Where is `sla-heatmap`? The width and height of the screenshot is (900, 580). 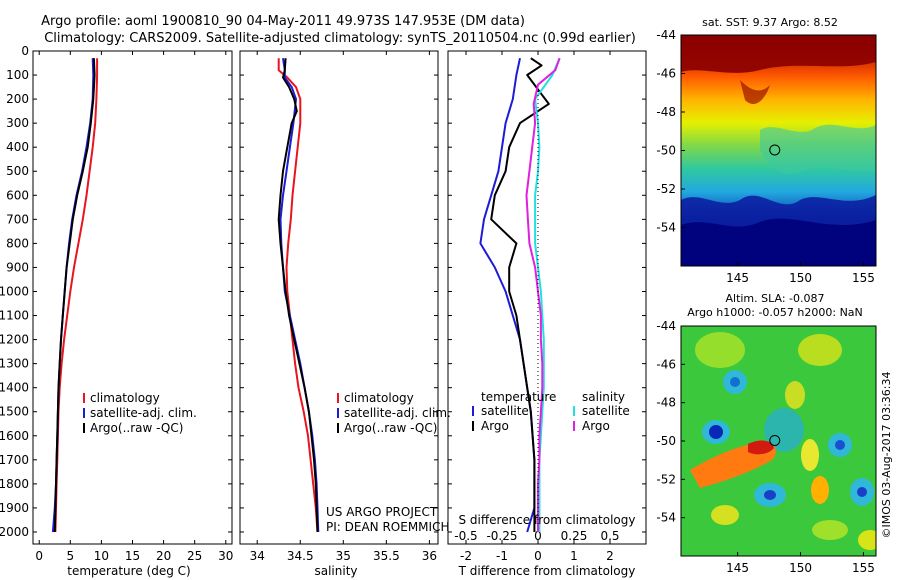 sla-heatmap is located at coordinates (778, 441).